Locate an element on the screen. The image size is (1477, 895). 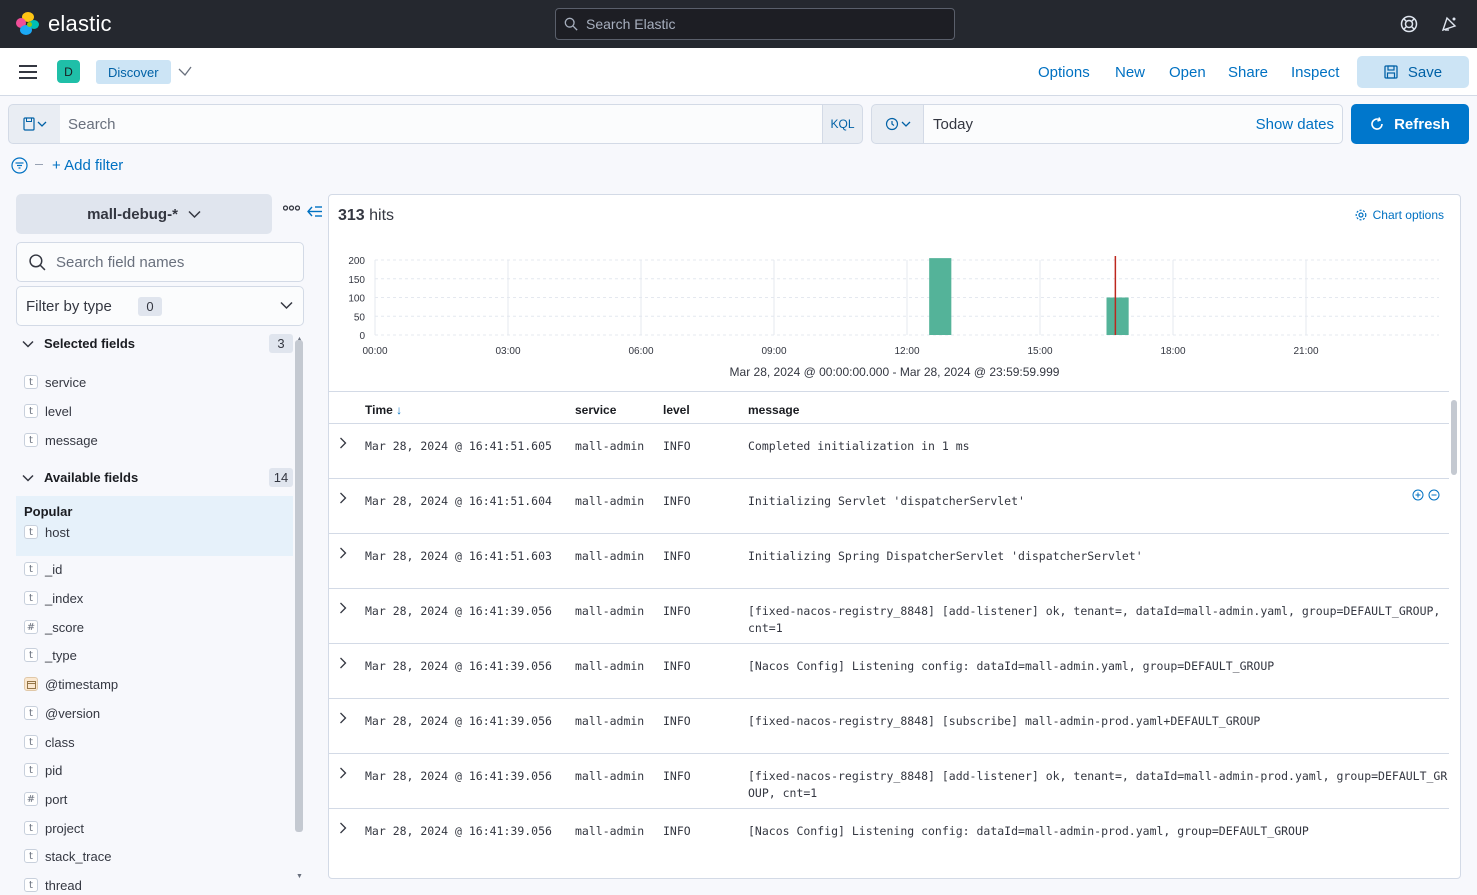
query-search is located at coordinates (441, 124).